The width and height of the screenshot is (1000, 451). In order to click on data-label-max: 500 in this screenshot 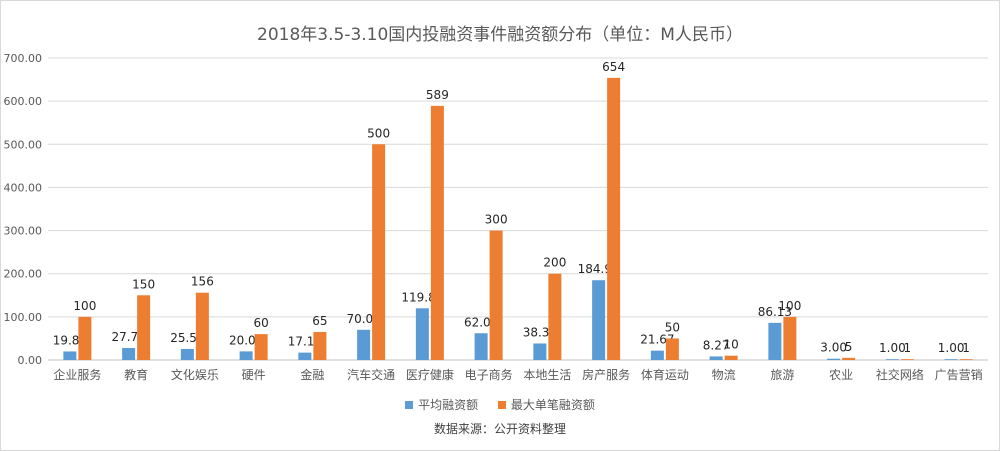, I will do `click(378, 133)`.